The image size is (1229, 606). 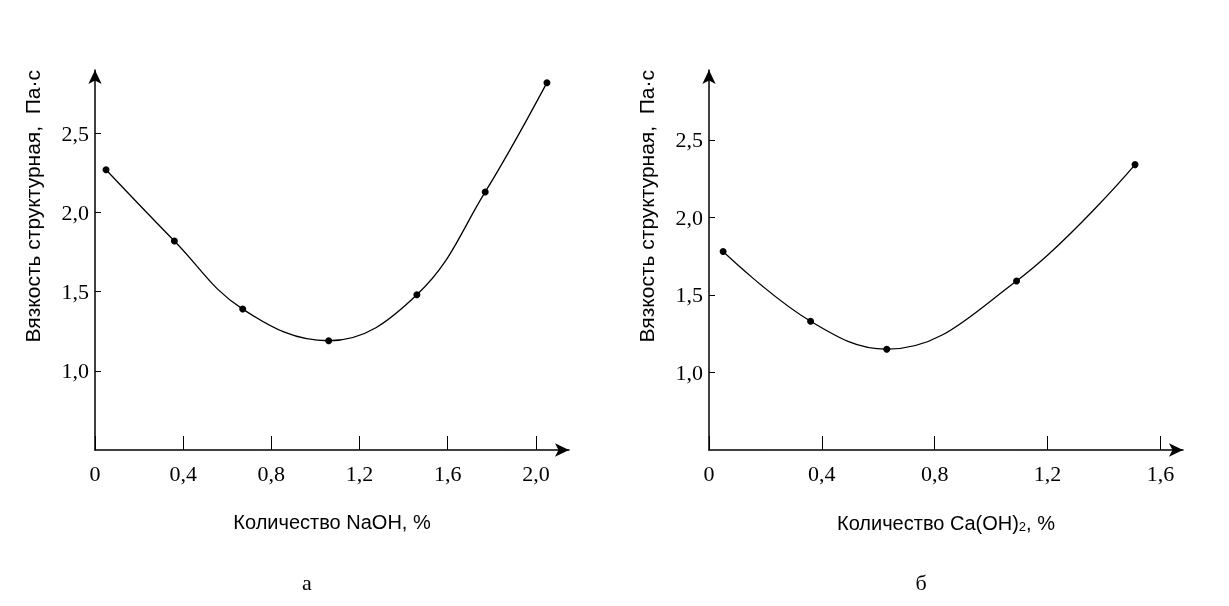 What do you see at coordinates (946, 522) in the screenshot?
I see `x-axis-title: Количество Ca(OH)2, %` at bounding box center [946, 522].